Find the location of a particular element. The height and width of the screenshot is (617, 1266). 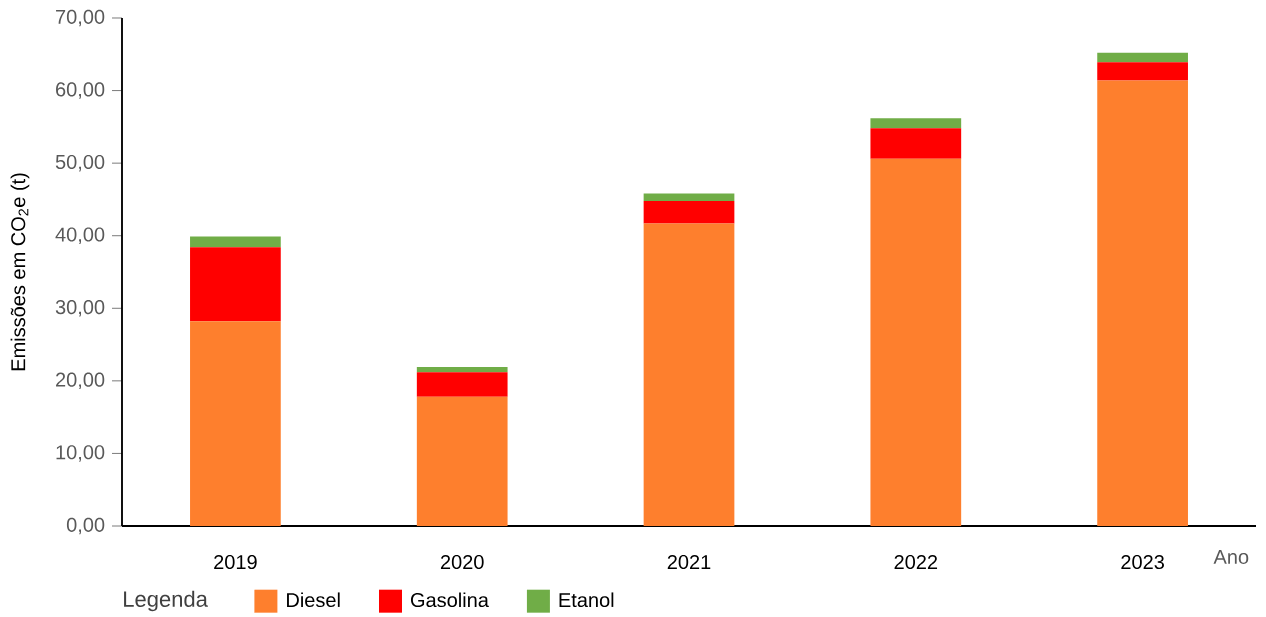

y-tick-label: 30,00 is located at coordinates (80, 308).